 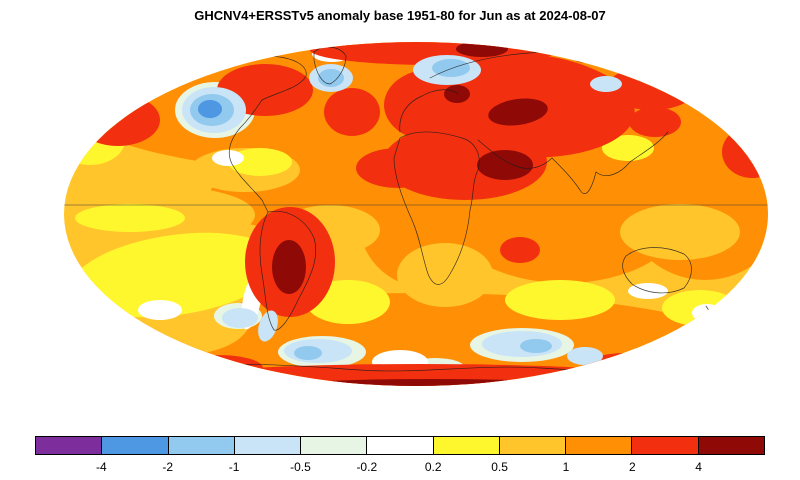 I want to click on arctic-hot-spot, so click(x=482, y=49).